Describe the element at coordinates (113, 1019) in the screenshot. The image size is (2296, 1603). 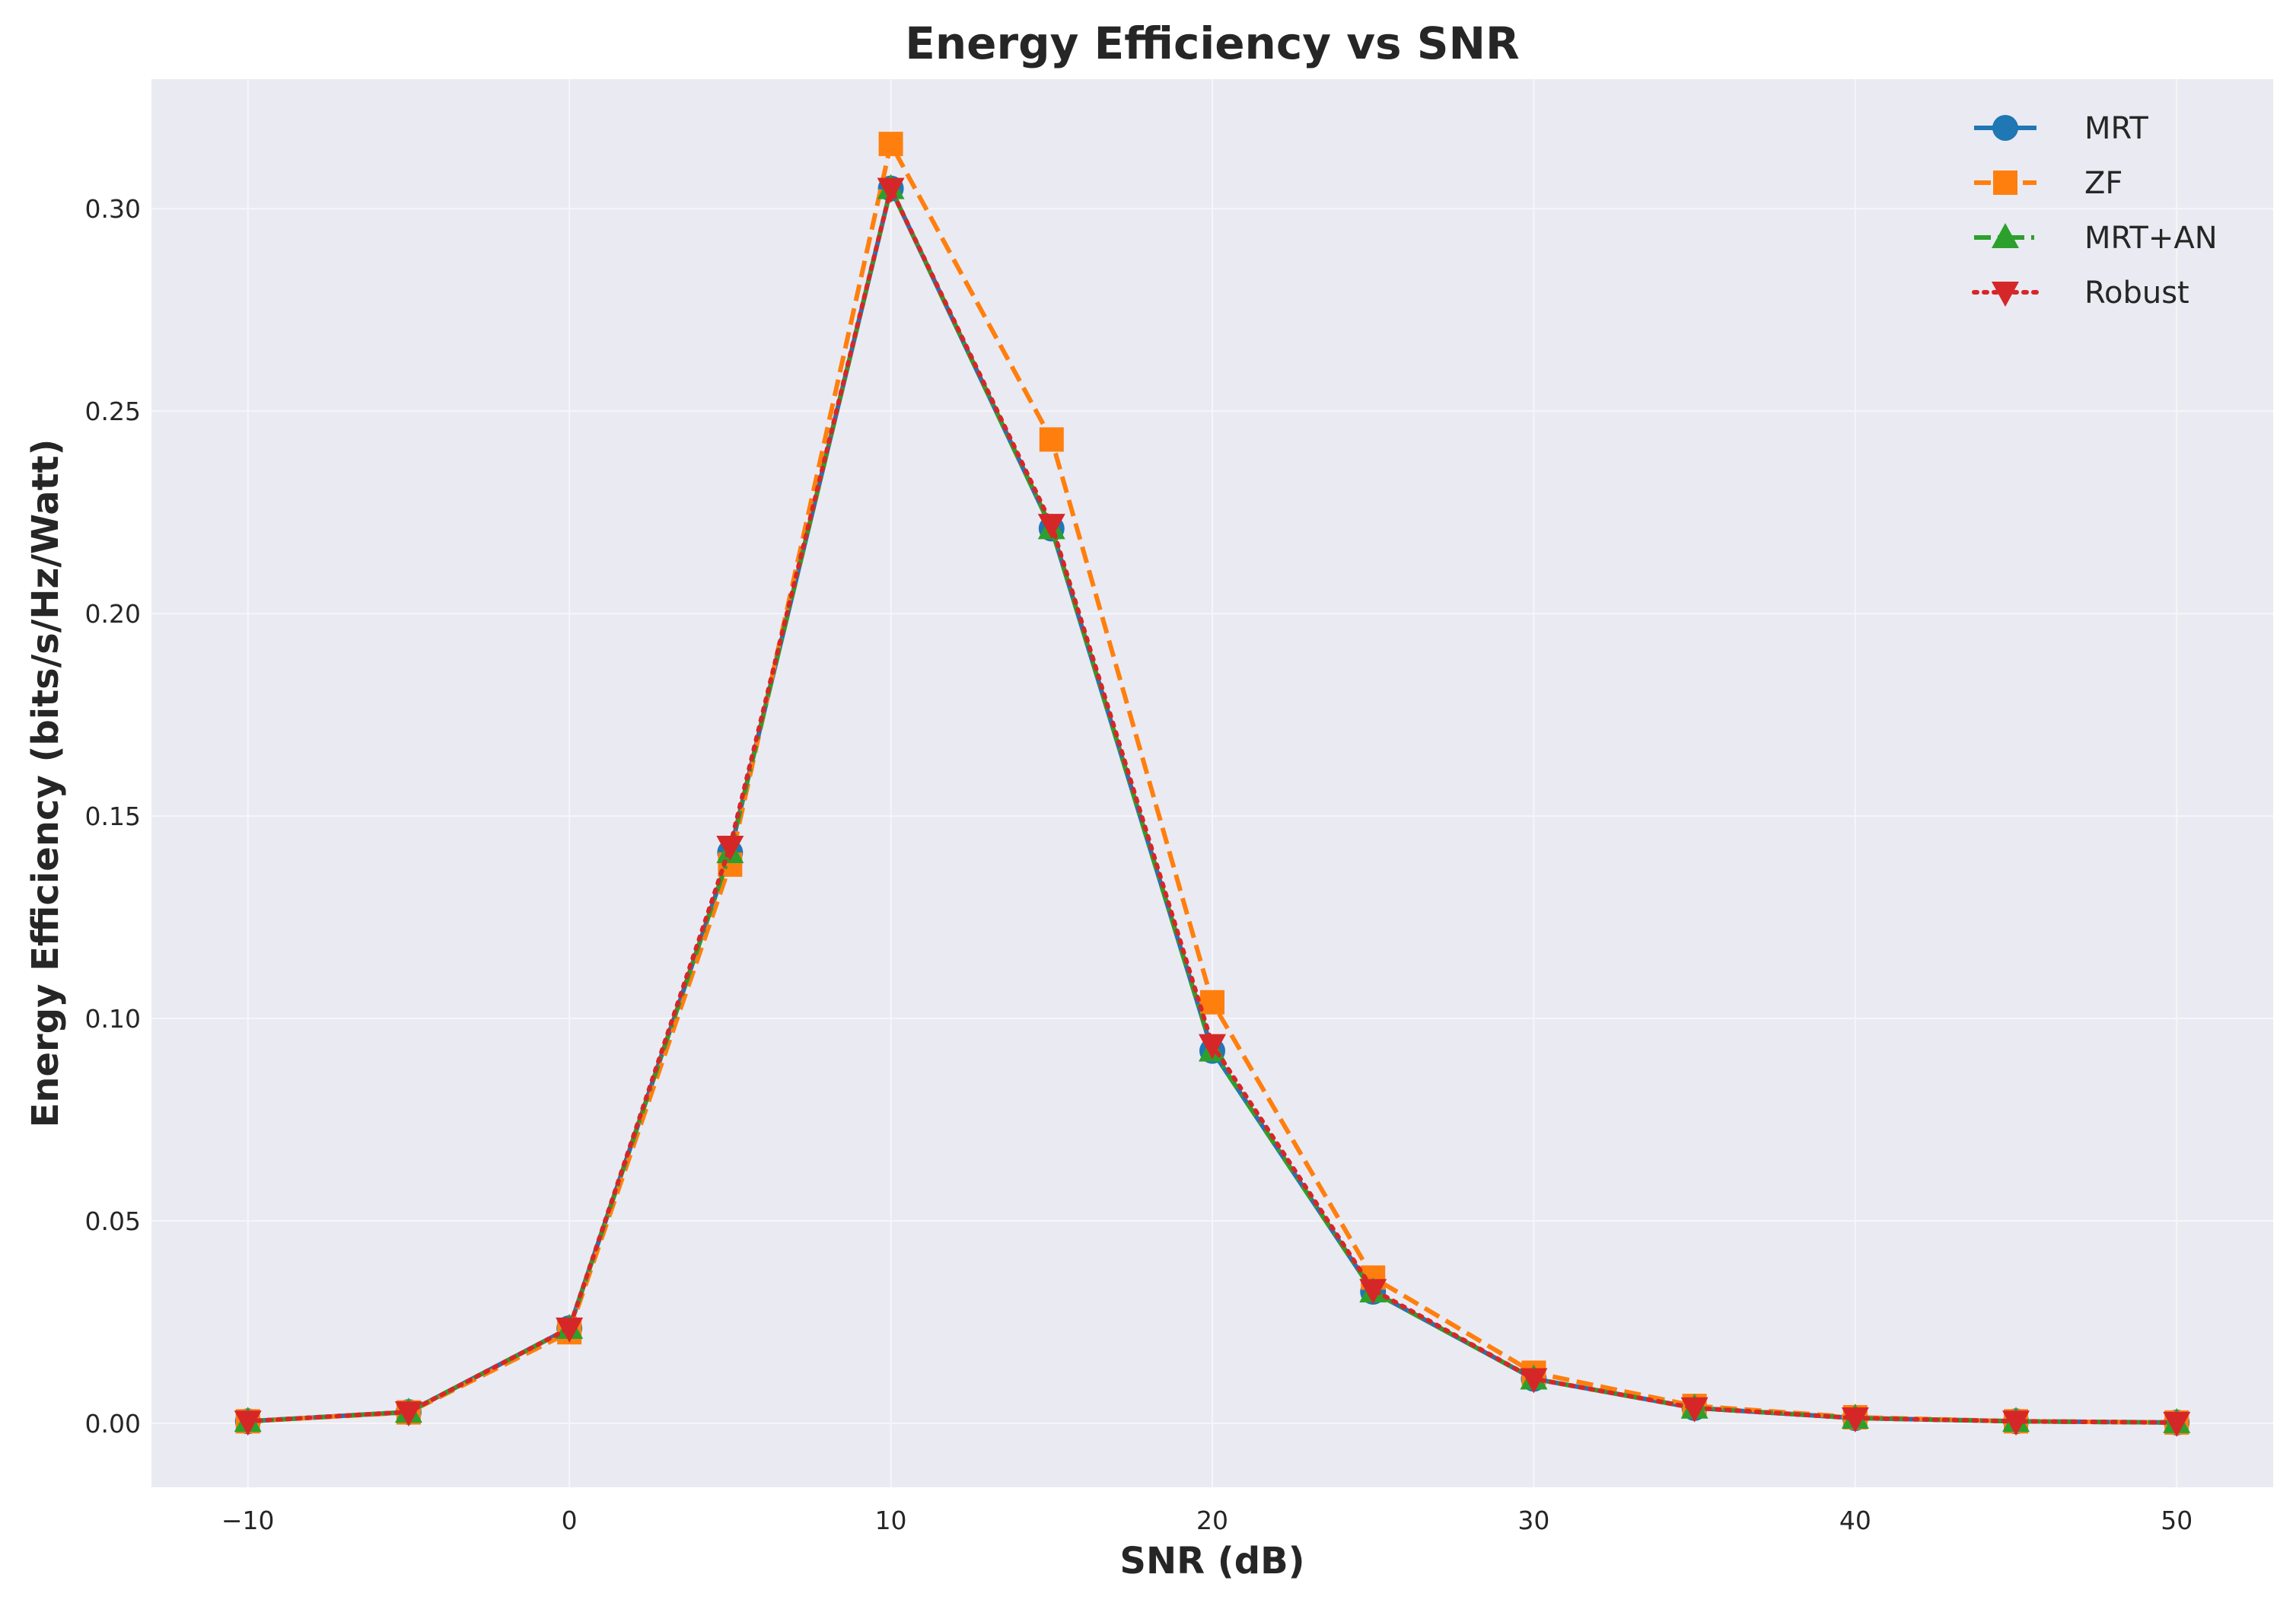
I see `y-tick-label: 0.10` at that location.